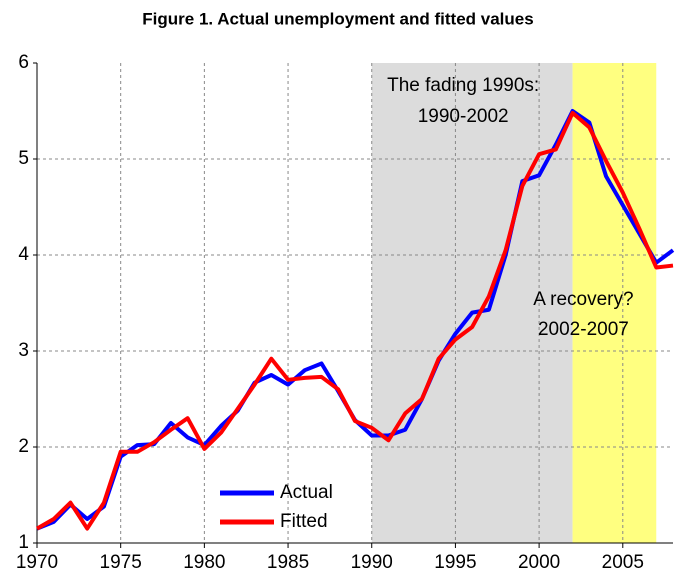 This screenshot has height=586, width=676. I want to click on y-tick-label: 6, so click(23, 62).